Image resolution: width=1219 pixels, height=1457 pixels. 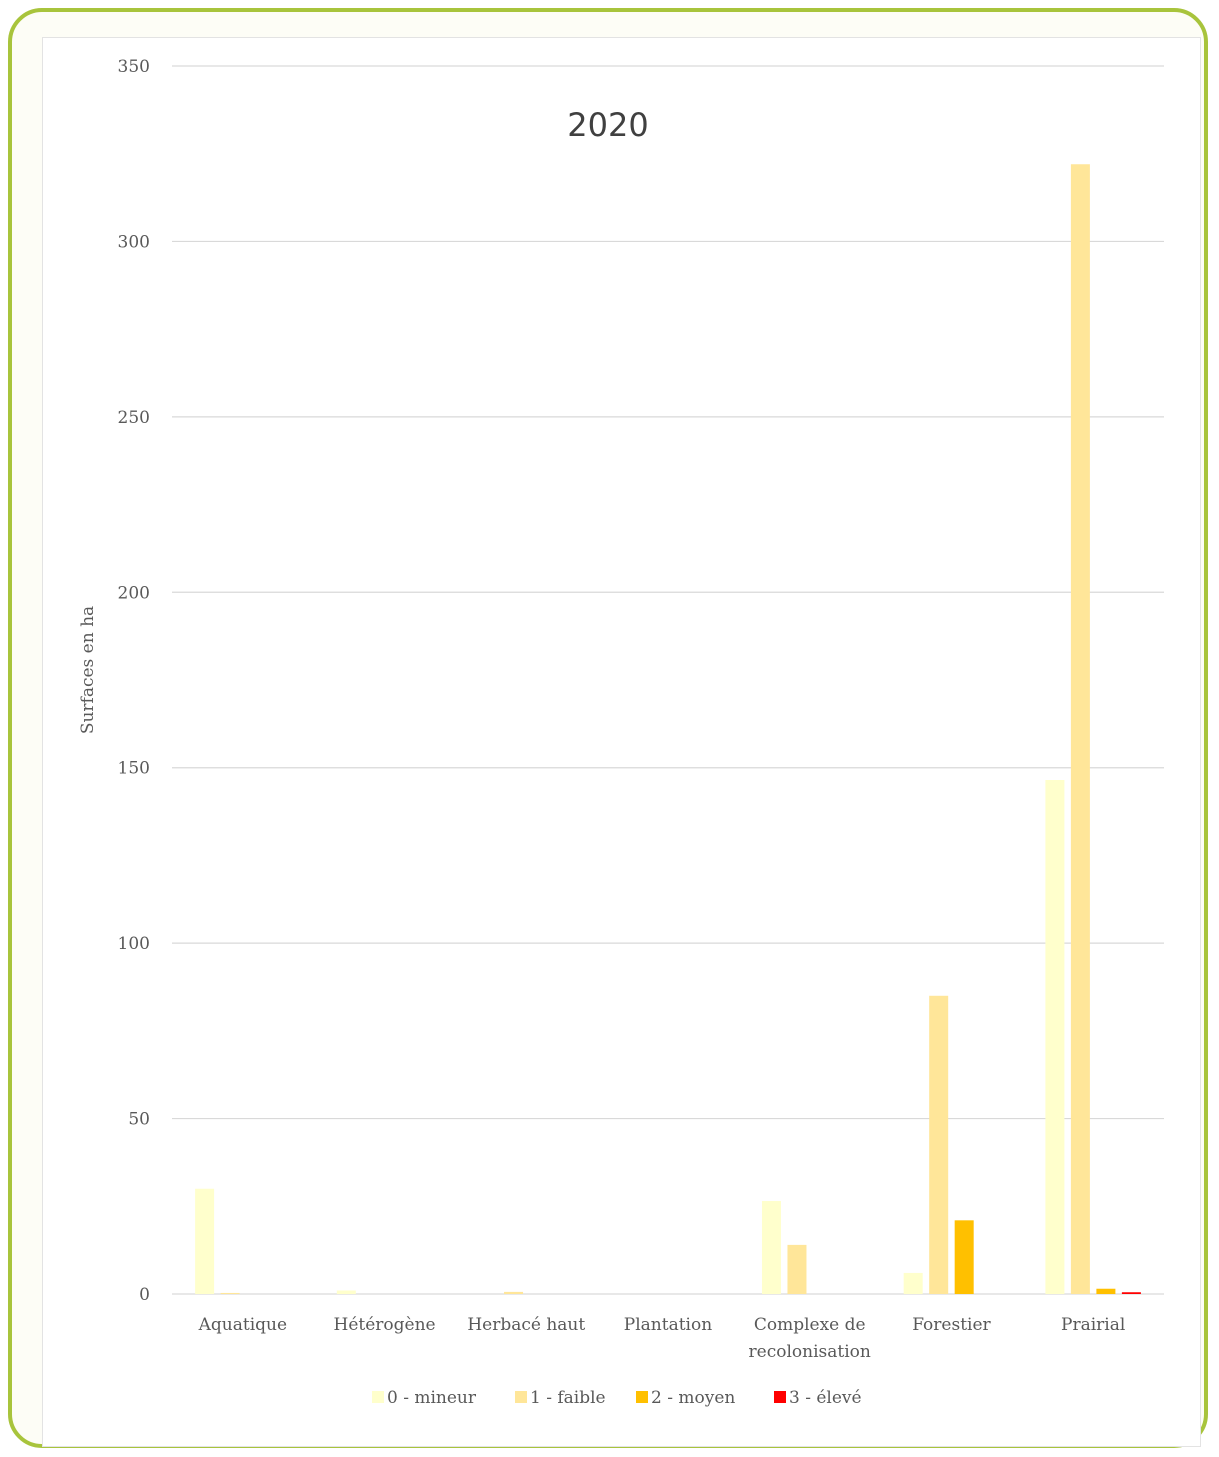 I want to click on x-category-label: Forestier, so click(x=951, y=1325).